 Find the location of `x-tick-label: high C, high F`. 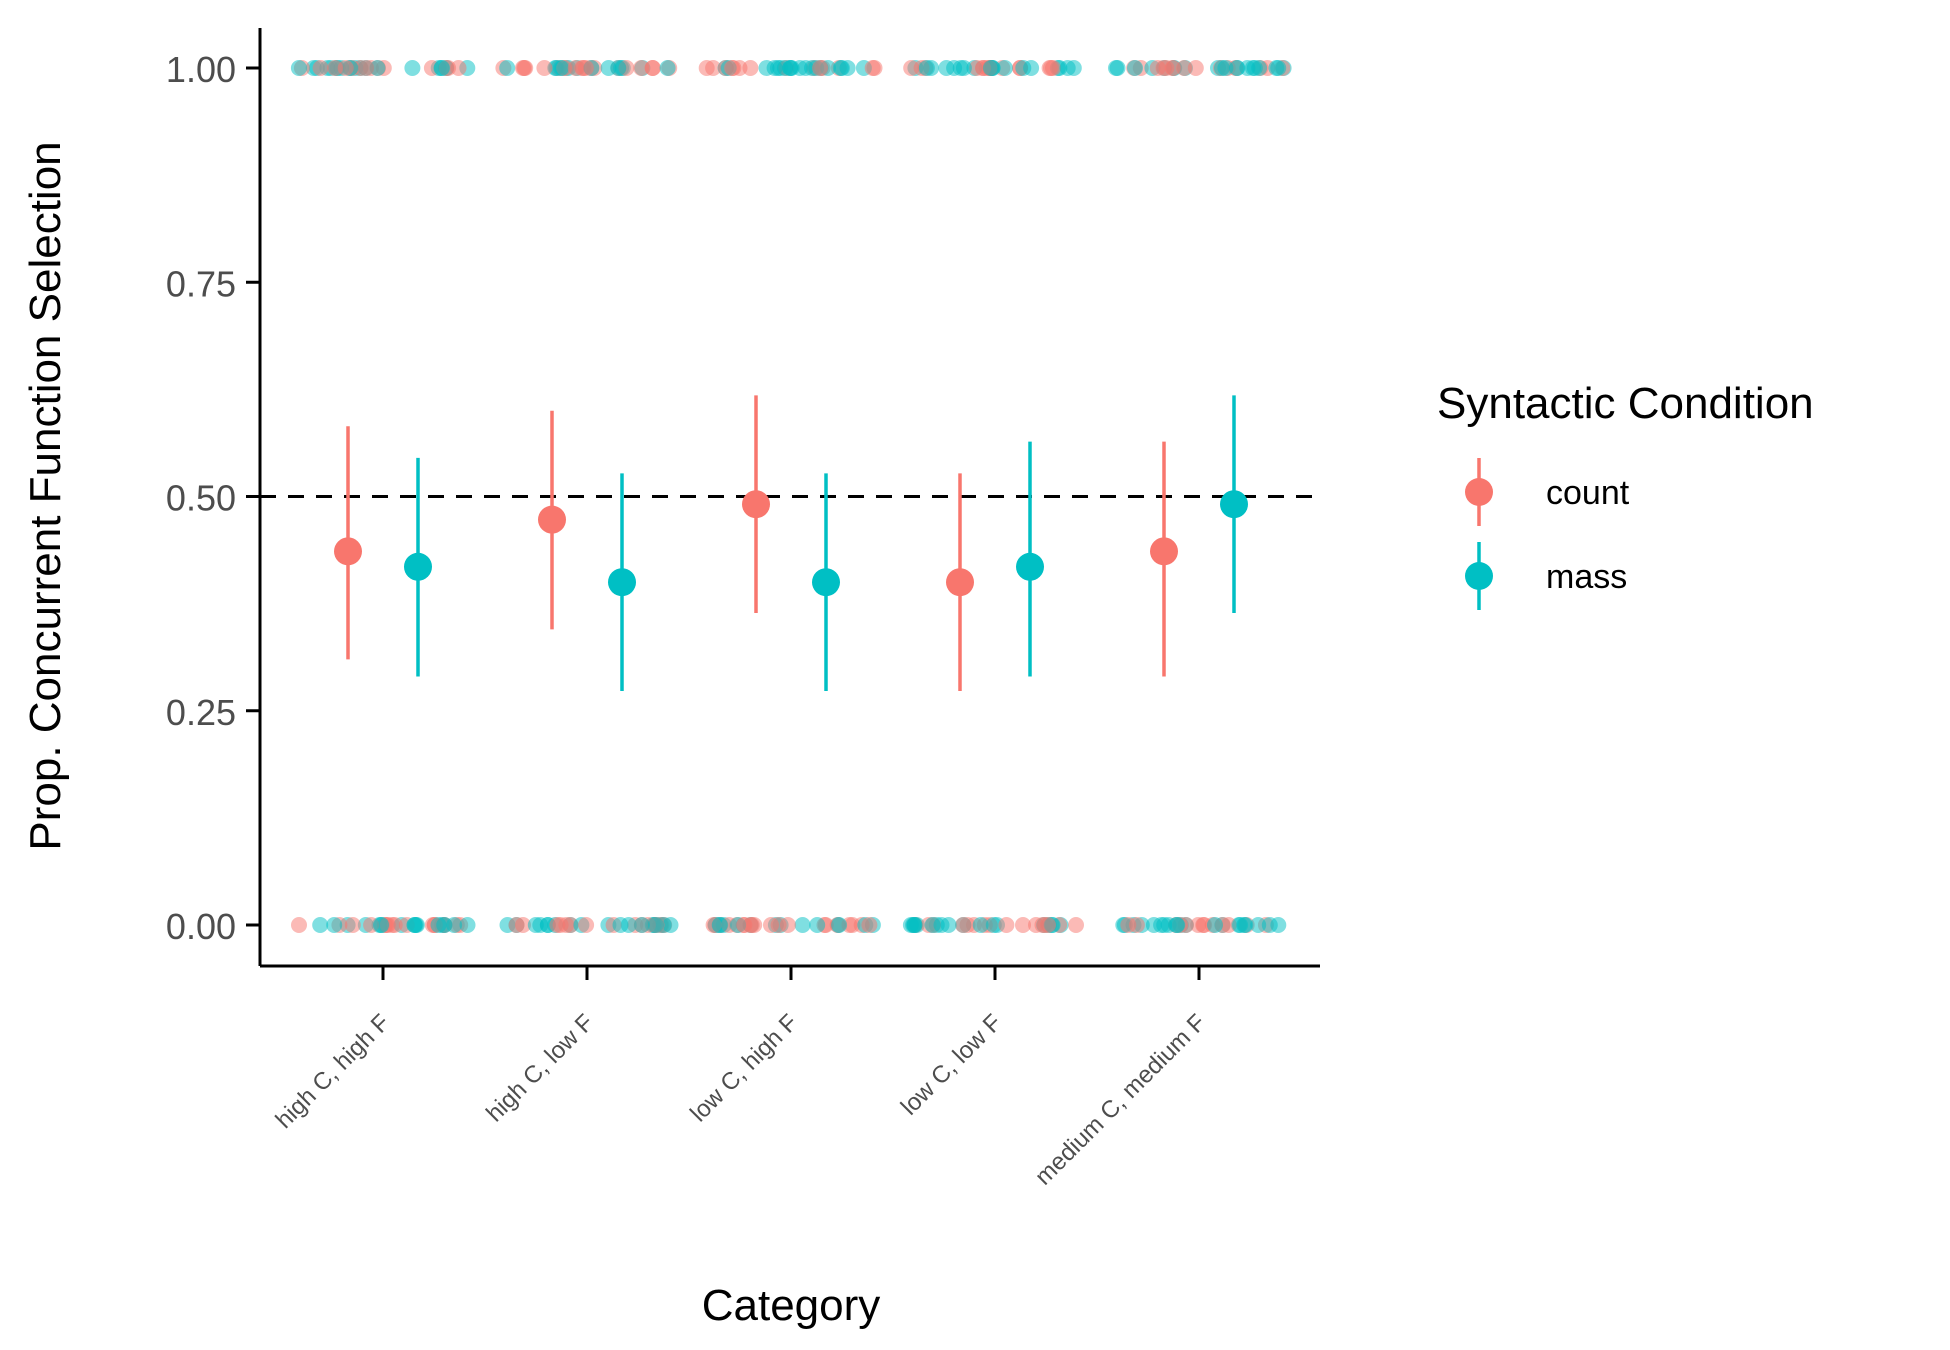

x-tick-label: high C, high F is located at coordinates (332, 1071).